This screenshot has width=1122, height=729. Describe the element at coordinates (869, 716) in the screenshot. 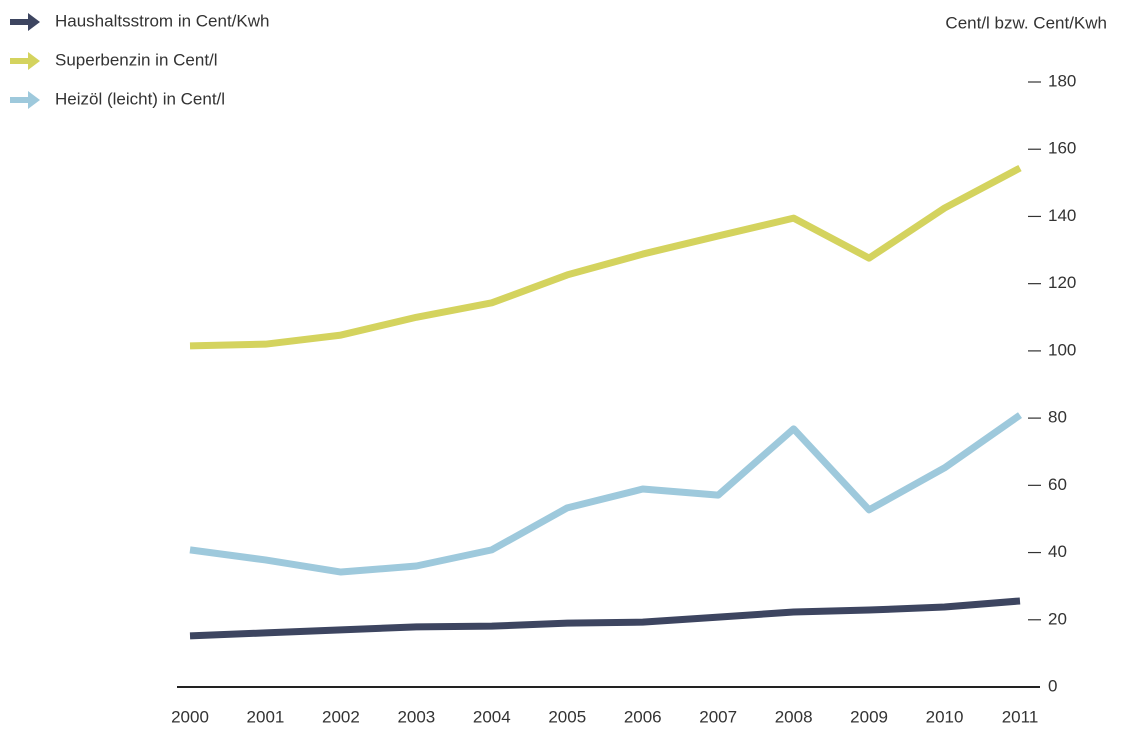

I see `x-tick-label: 2009` at that location.